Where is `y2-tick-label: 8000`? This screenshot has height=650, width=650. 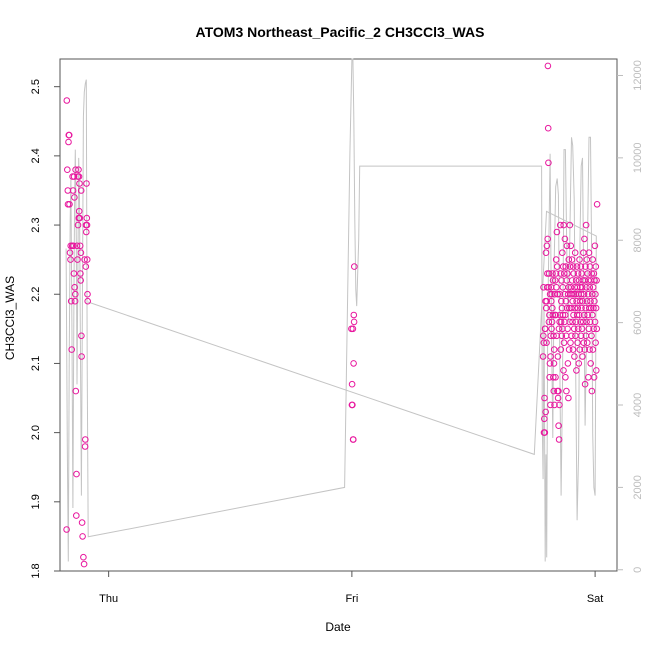
y2-tick-label: 8000 is located at coordinates (638, 240).